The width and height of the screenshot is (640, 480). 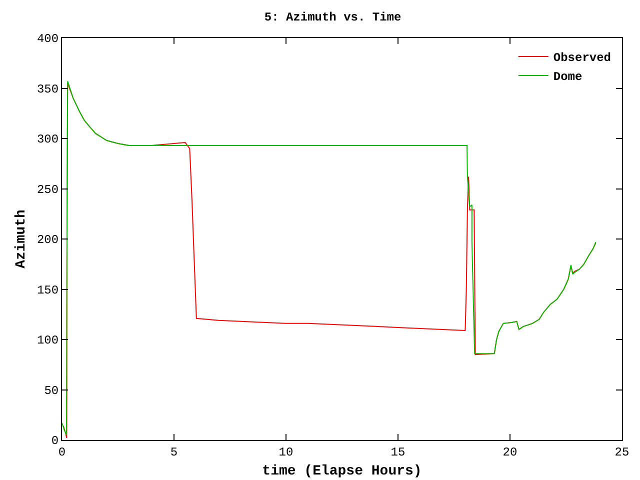 What do you see at coordinates (510, 452) in the screenshot?
I see `x-tick-label: 20` at bounding box center [510, 452].